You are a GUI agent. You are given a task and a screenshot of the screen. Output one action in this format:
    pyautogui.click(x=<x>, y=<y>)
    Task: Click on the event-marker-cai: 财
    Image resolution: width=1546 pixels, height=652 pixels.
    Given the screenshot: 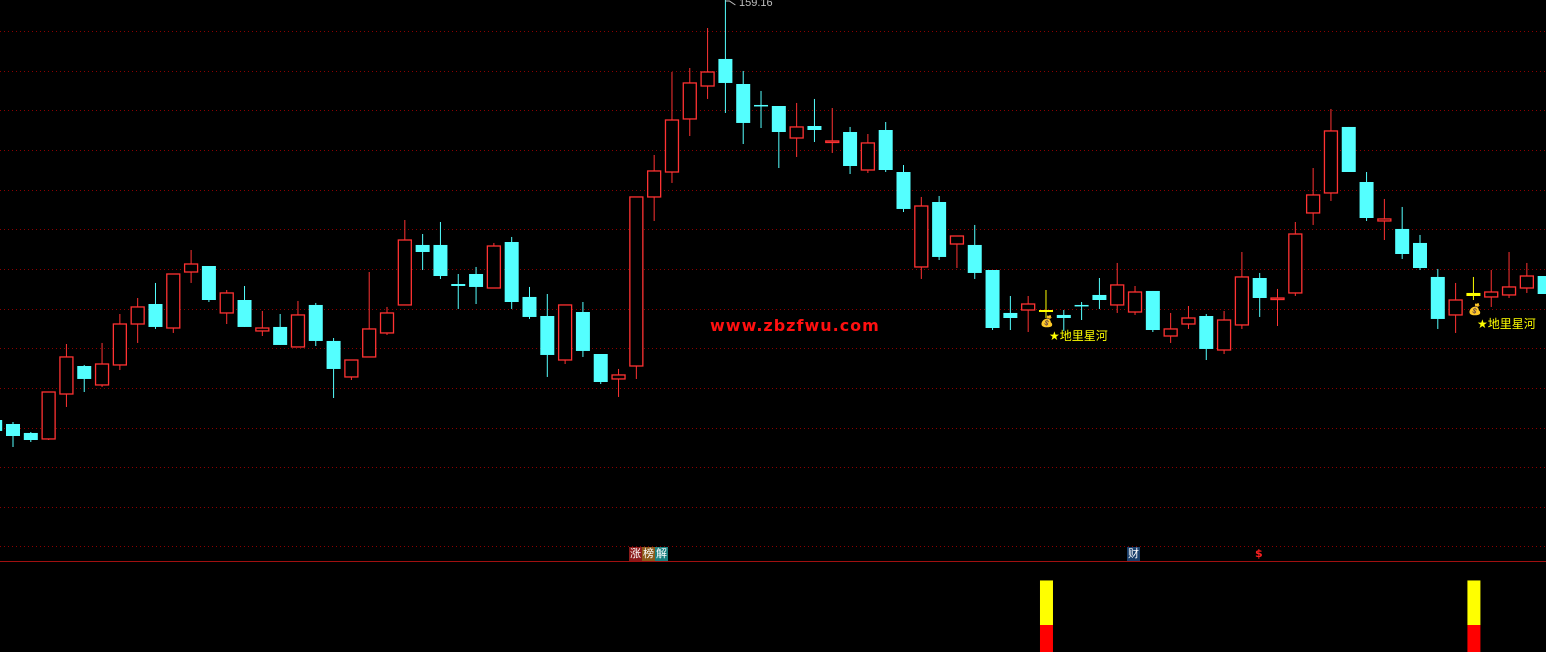 What is the action you would take?
    pyautogui.click(x=1133, y=554)
    